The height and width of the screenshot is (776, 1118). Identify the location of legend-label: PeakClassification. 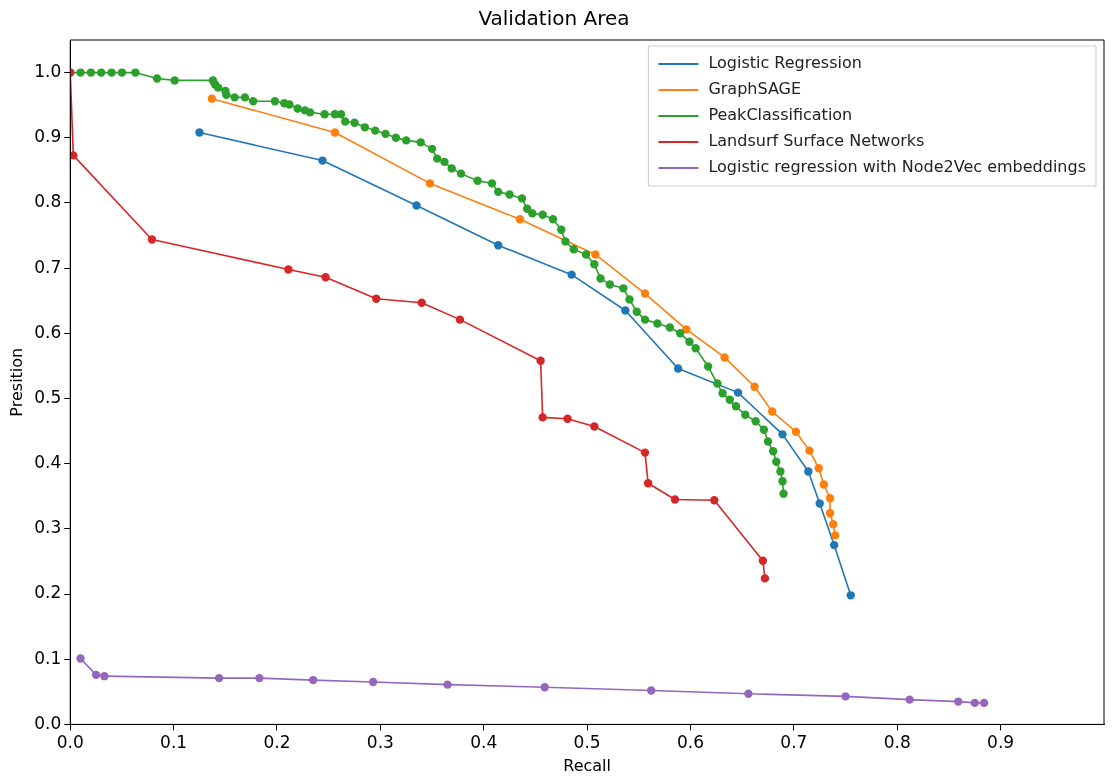
(780, 115).